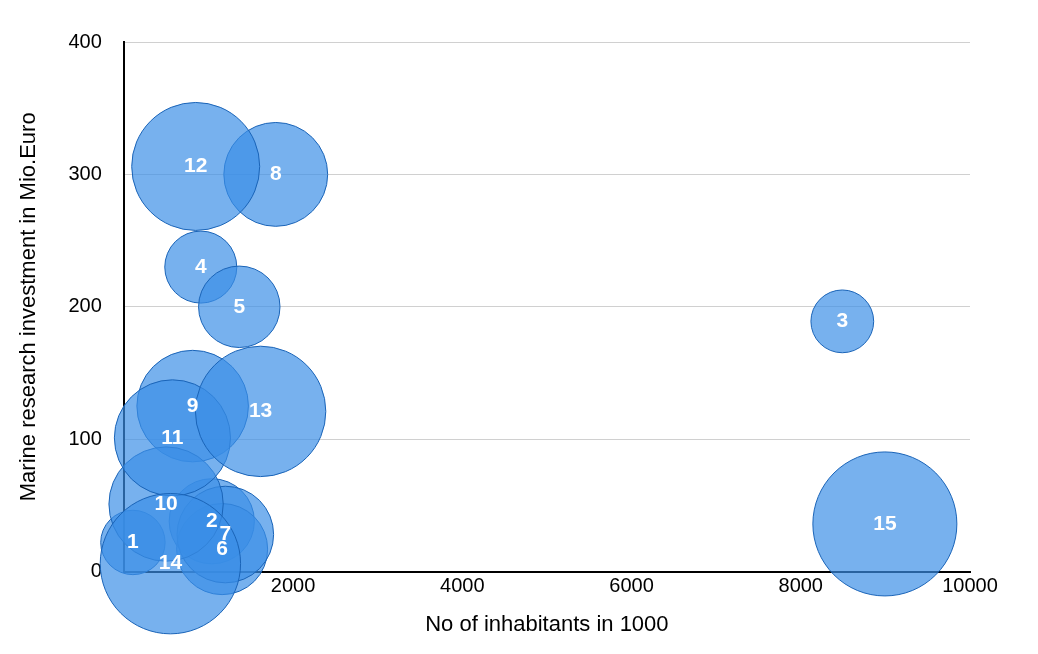  Describe the element at coordinates (885, 522) in the screenshot. I see `annotation: 15` at that location.